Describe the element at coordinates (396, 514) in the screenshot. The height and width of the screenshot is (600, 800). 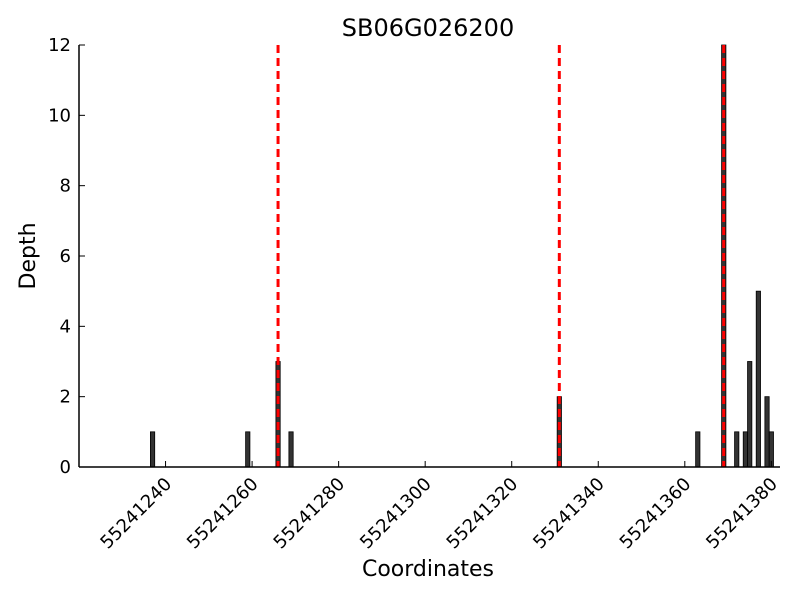
I see `x-tick-label: 55241300` at that location.